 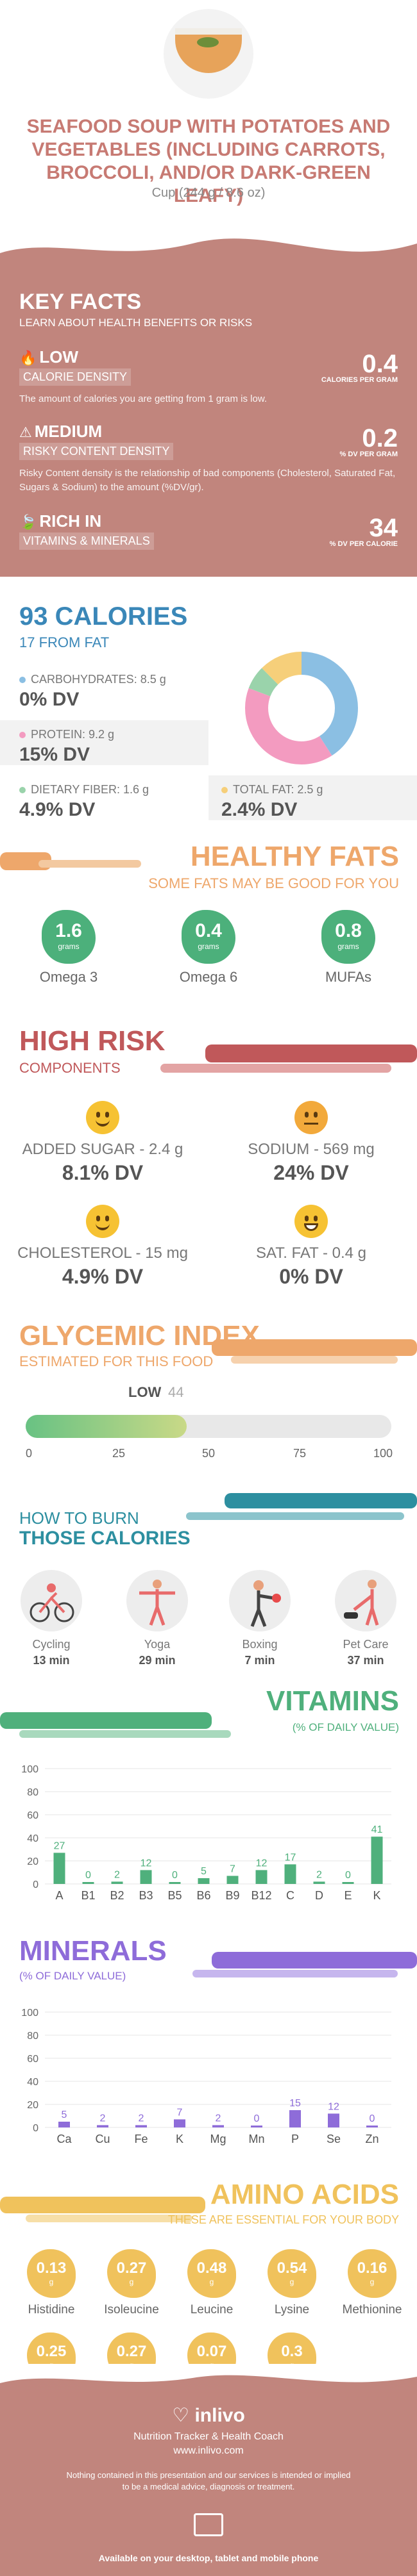 I want to click on data-label-B12: 12, so click(x=262, y=1863).